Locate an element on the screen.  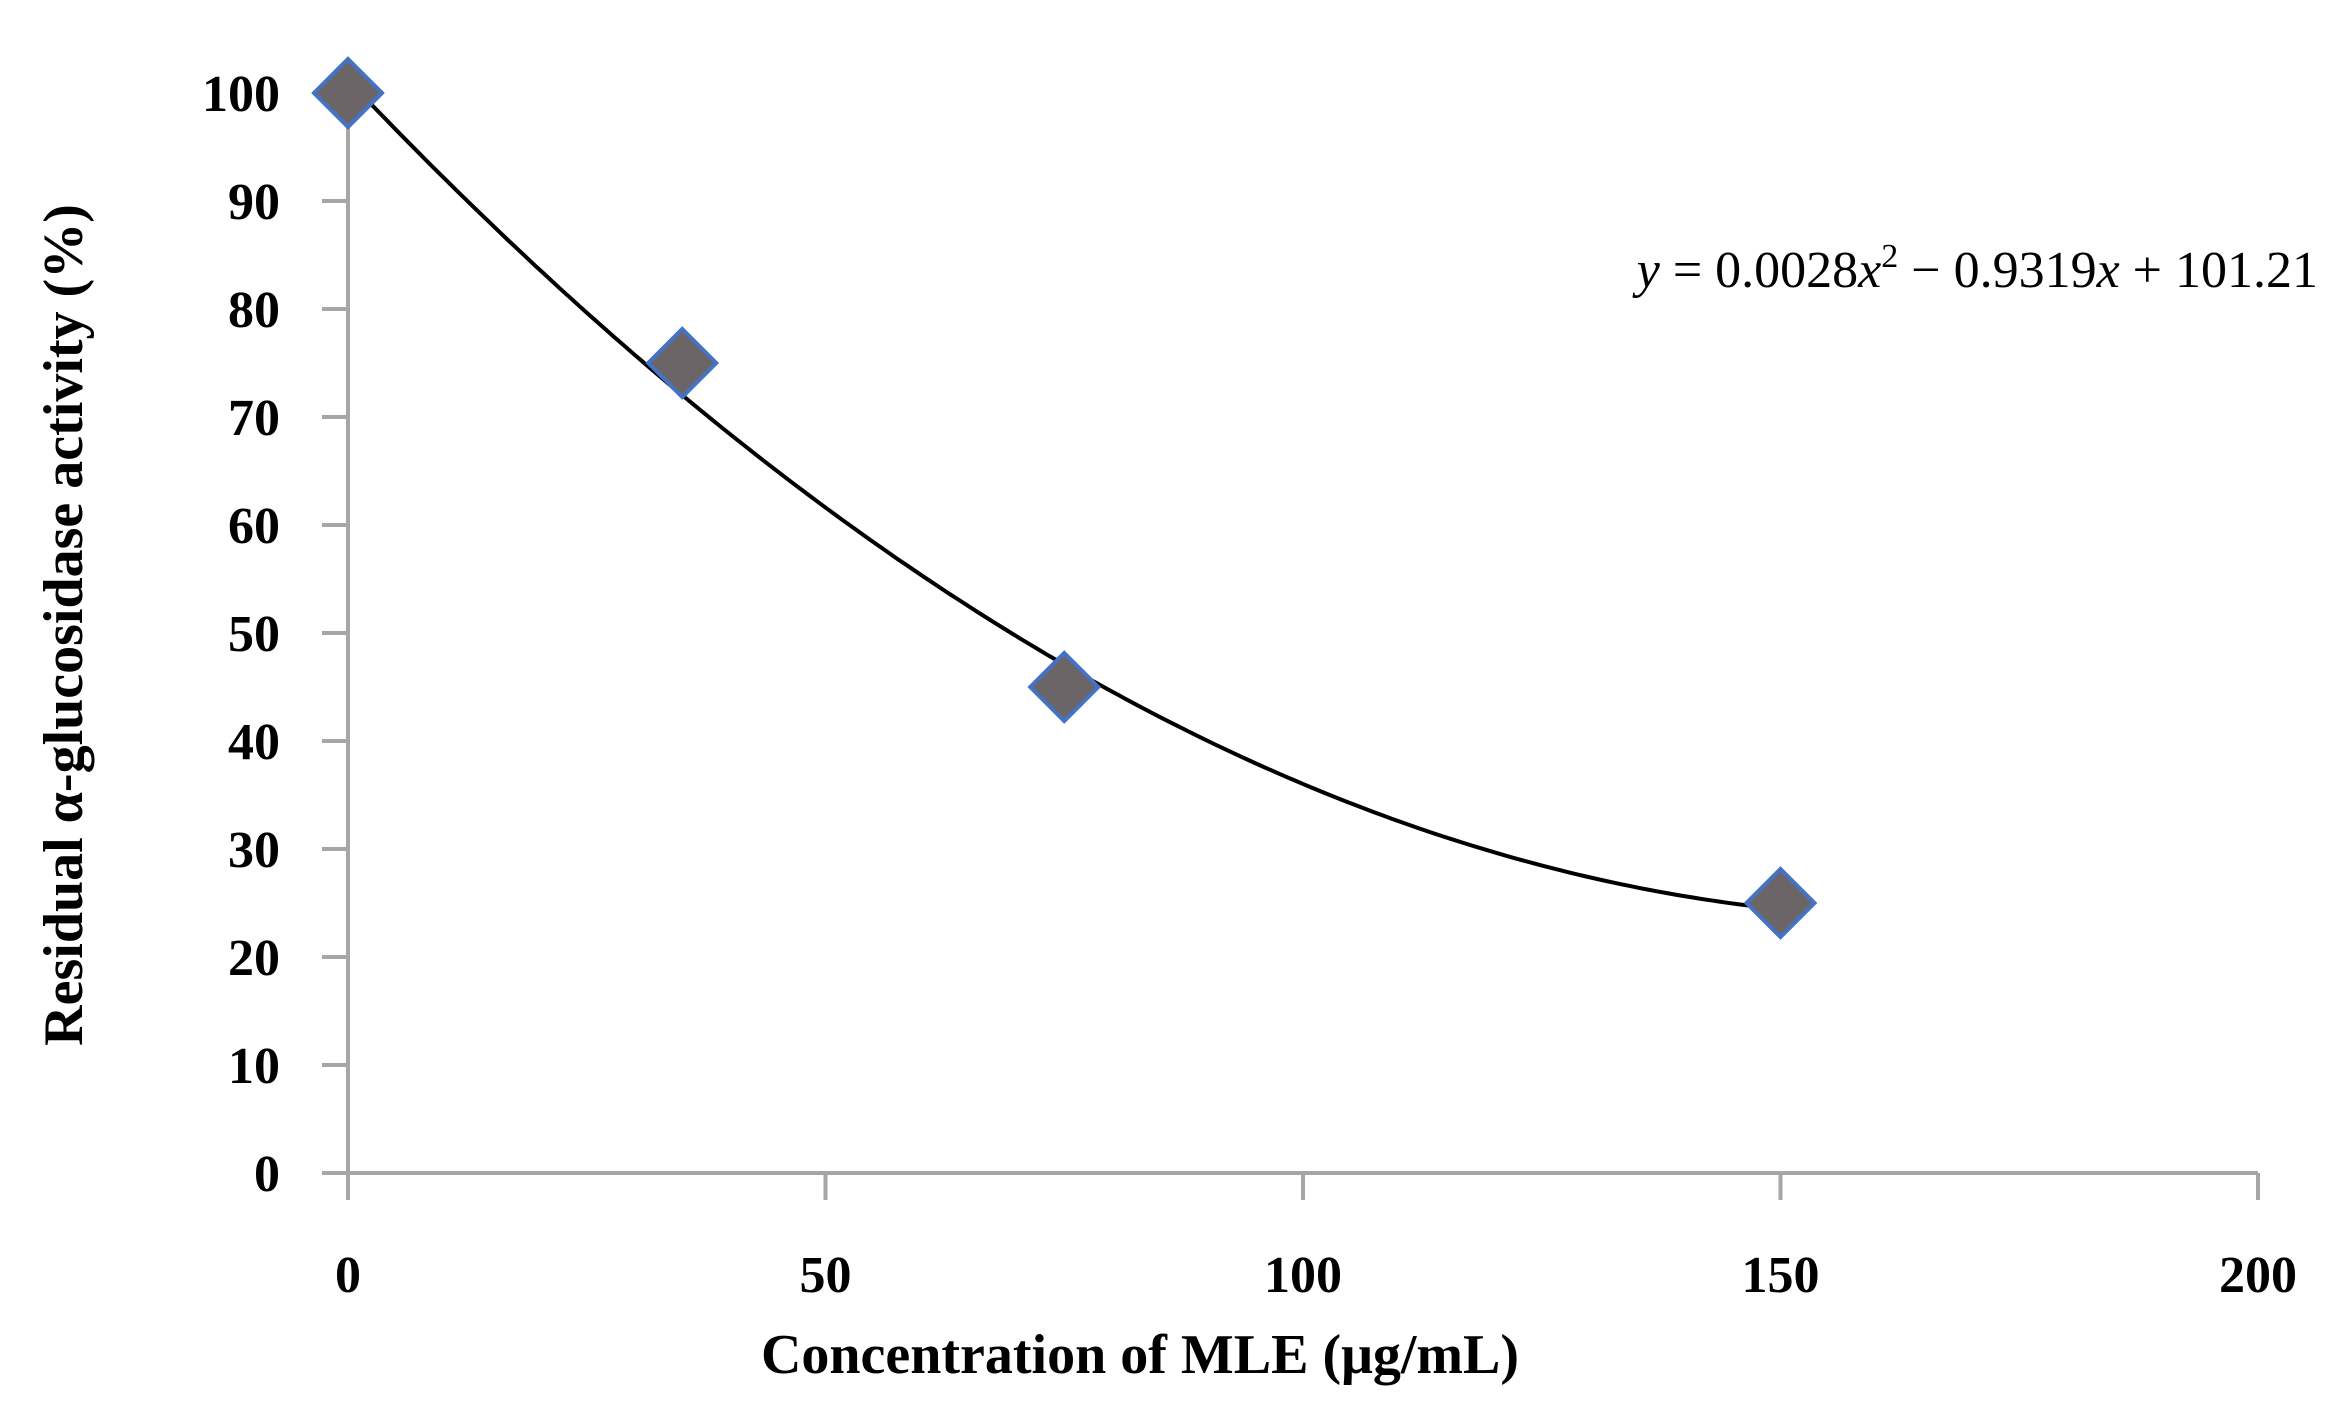
x-tick-label: 0 is located at coordinates (348, 1275).